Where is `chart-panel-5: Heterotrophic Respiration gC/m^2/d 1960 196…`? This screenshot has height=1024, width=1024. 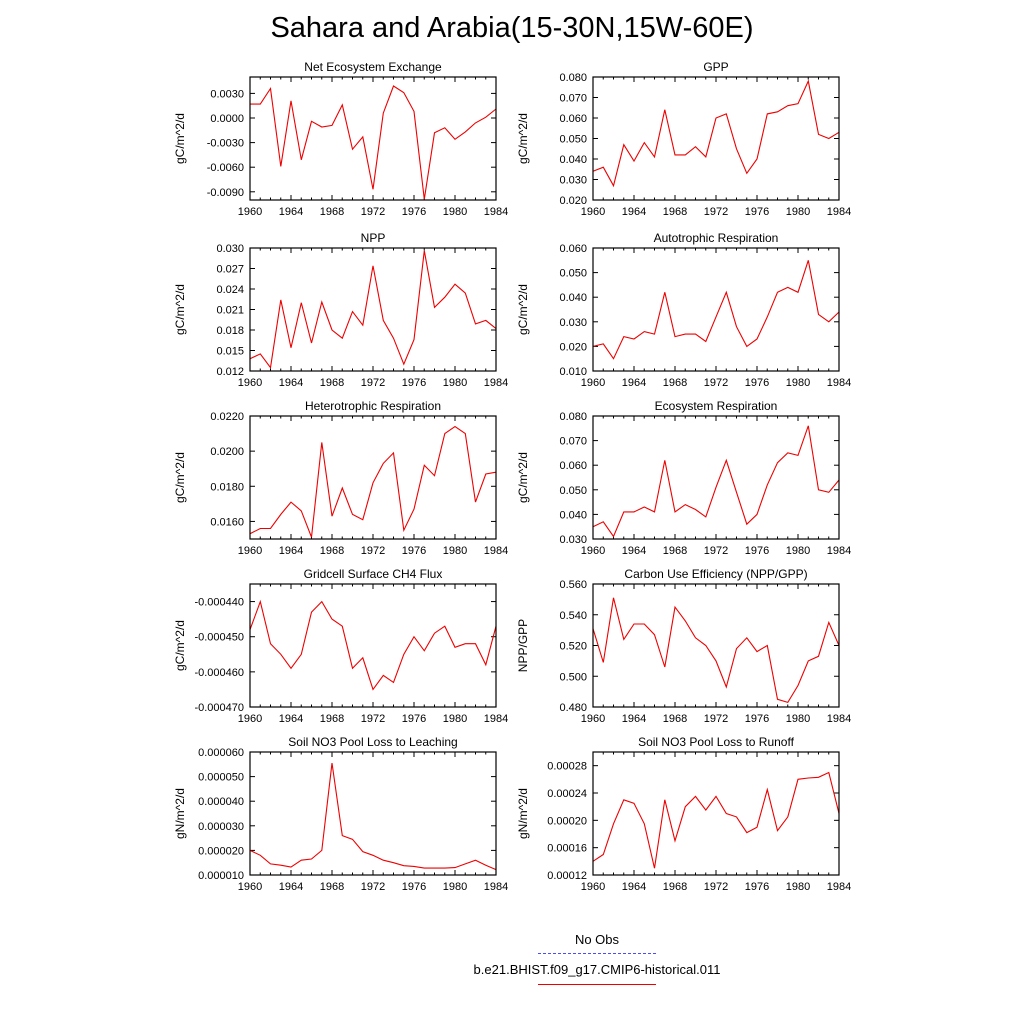 chart-panel-5: Heterotrophic Respiration gC/m^2/d 1960 196… is located at coordinates (340, 478).